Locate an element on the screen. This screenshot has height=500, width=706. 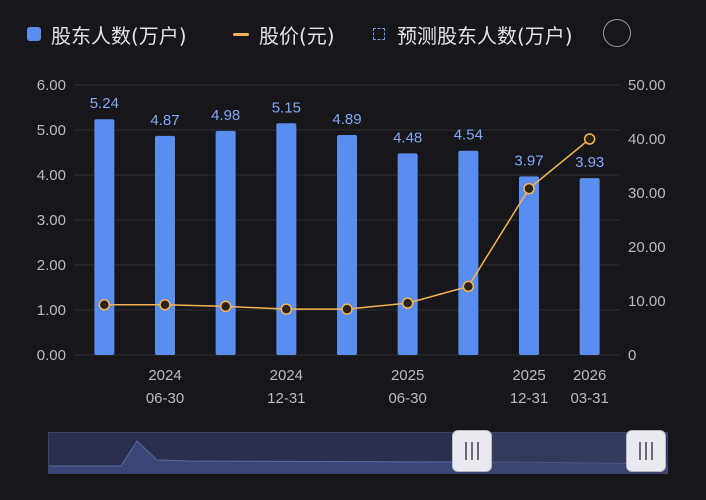
x-tick-label: 03-31 is located at coordinates (589, 398).